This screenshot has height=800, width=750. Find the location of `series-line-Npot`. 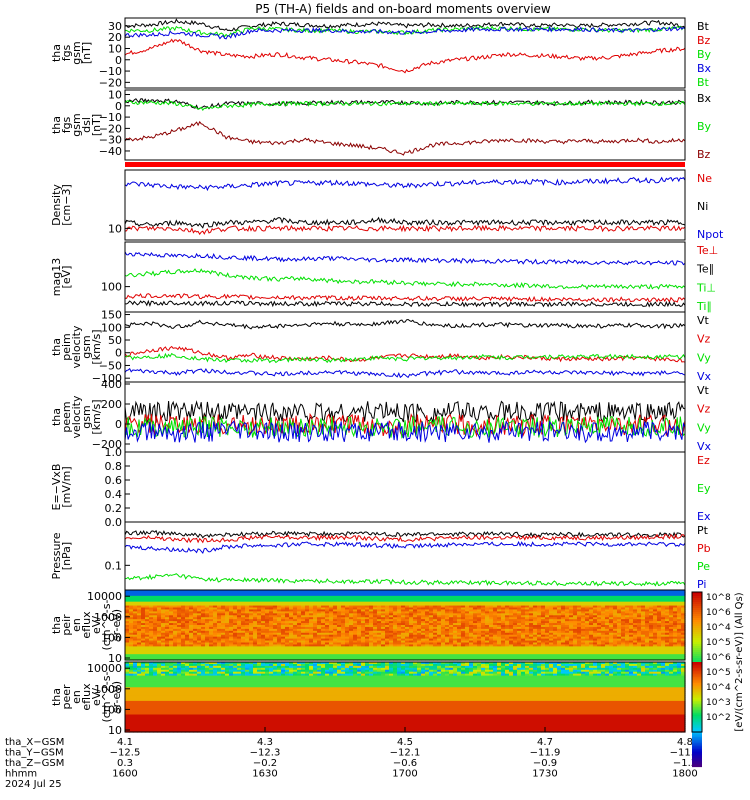

series-line-Npot is located at coordinates (405, 230).